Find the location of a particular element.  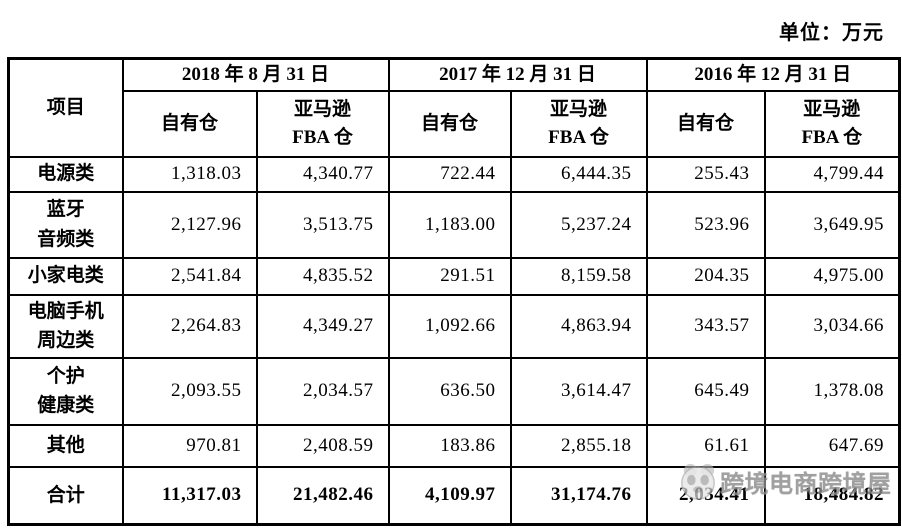

cell-value: 4,799.44 is located at coordinates (832, 174).